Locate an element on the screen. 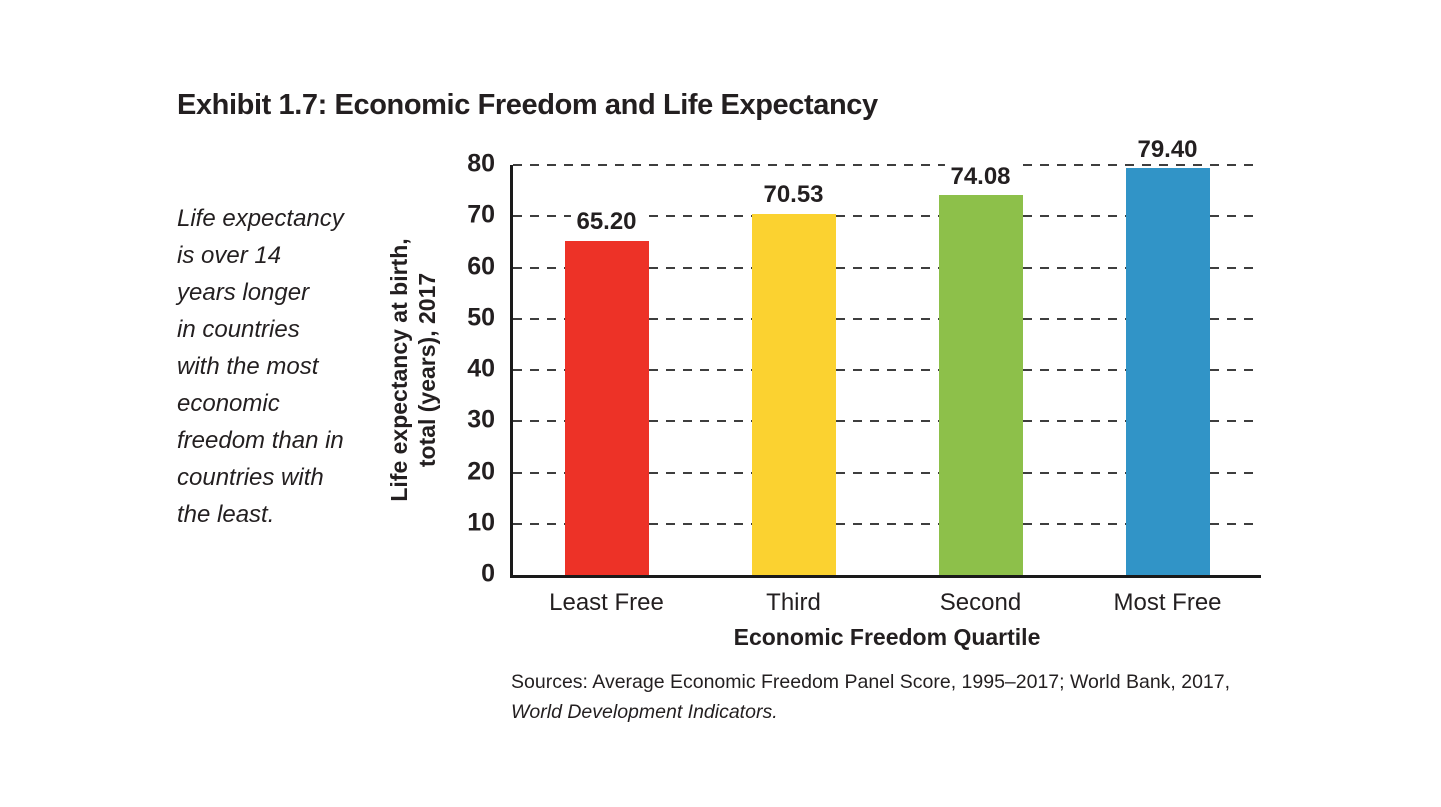  x-tick-label-most-free: Most Free is located at coordinates (1167, 602).